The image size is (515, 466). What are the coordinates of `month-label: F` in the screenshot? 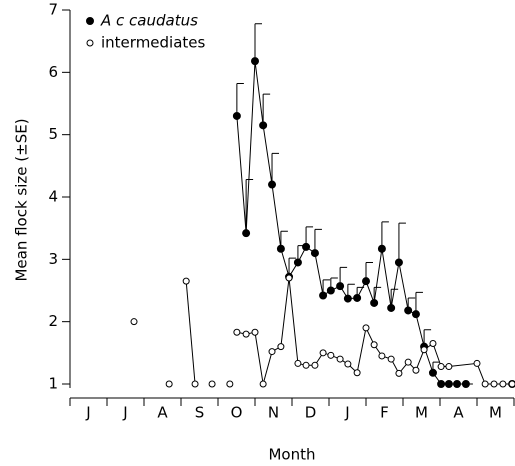 It's located at (384, 413).